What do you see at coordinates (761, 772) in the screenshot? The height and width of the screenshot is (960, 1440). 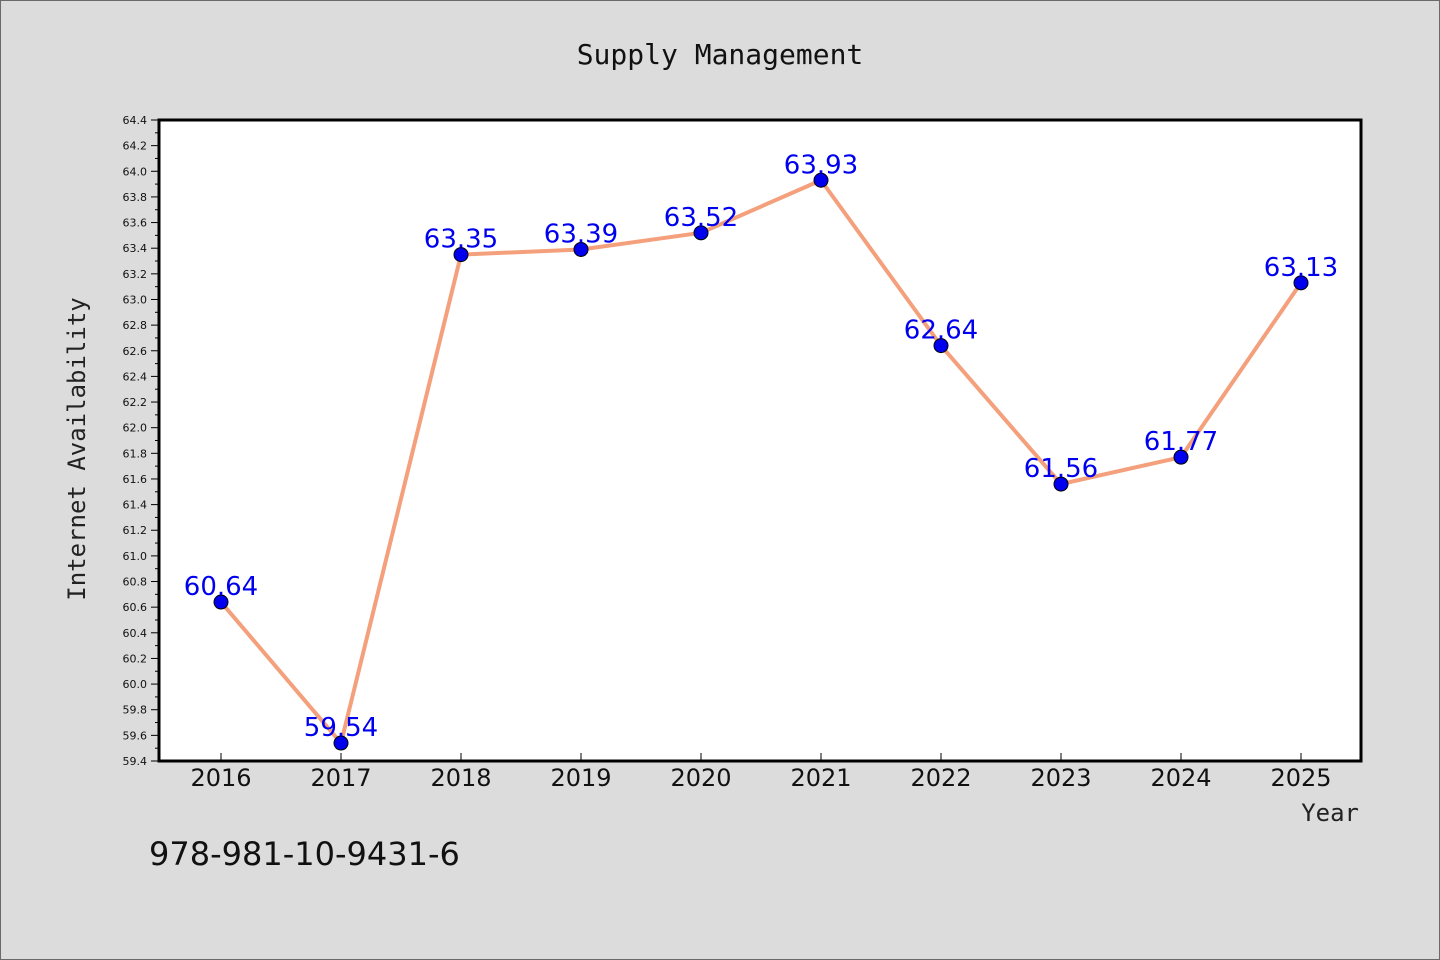 I see `x-axis: 2016 2017 2018 2019 2020 2021 2022 2023 2024 2025` at bounding box center [761, 772].